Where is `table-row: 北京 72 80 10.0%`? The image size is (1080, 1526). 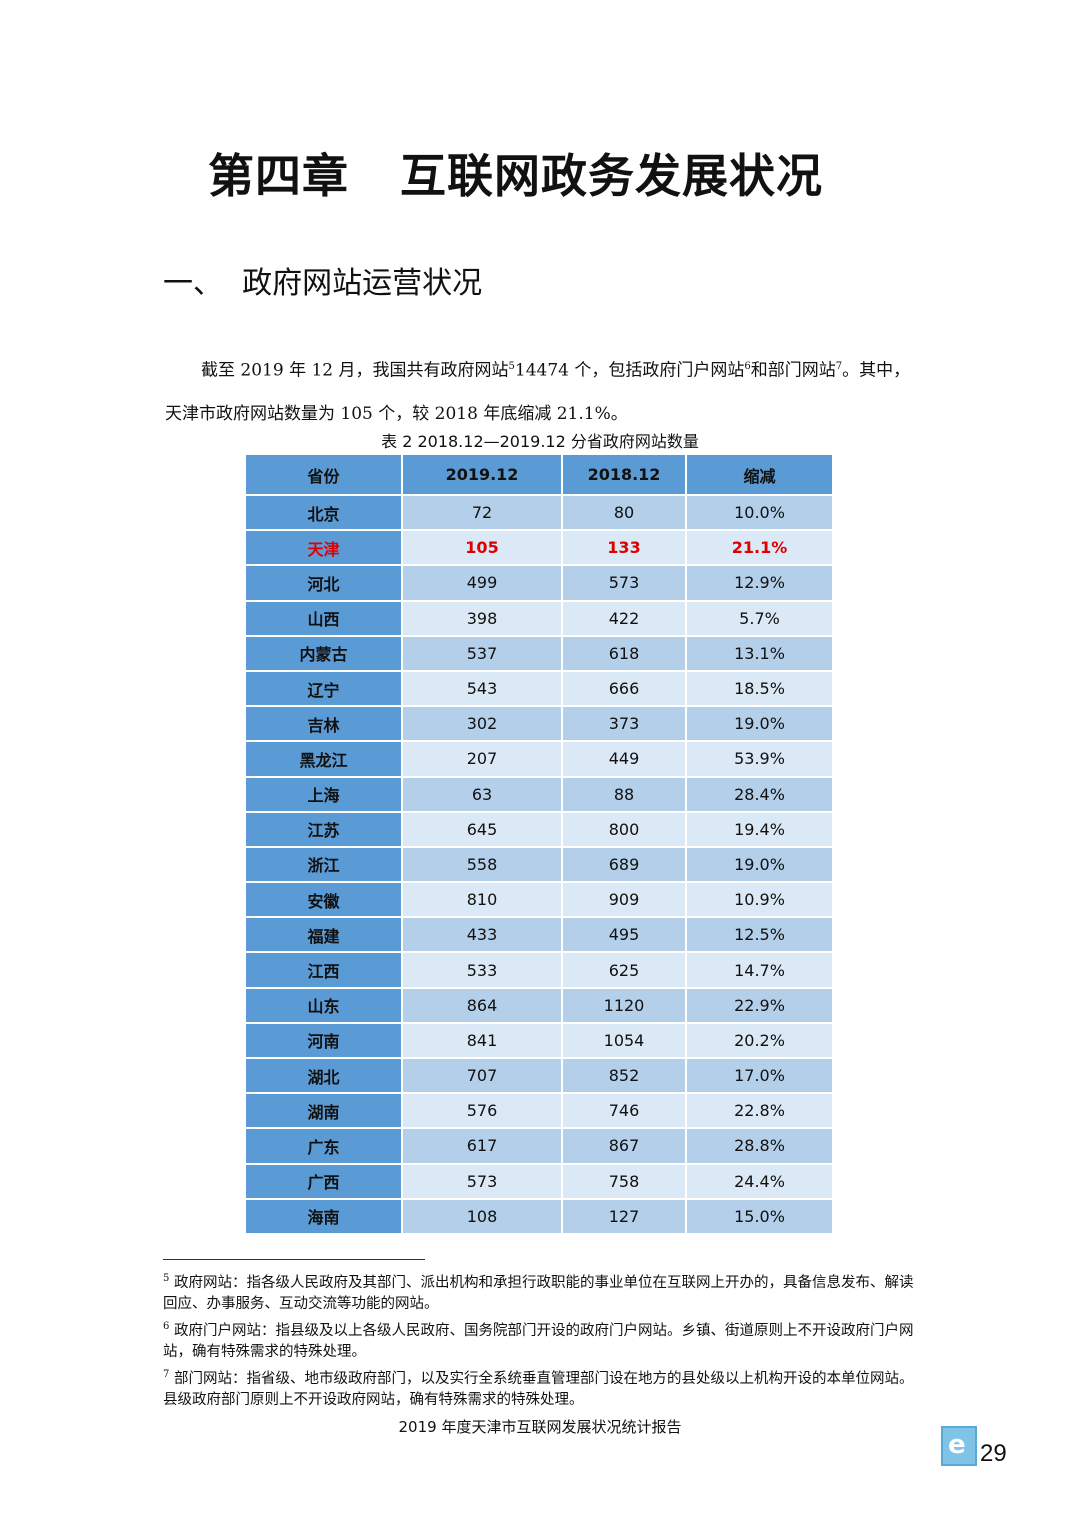 table-row: 北京 72 80 10.0% is located at coordinates (539, 513).